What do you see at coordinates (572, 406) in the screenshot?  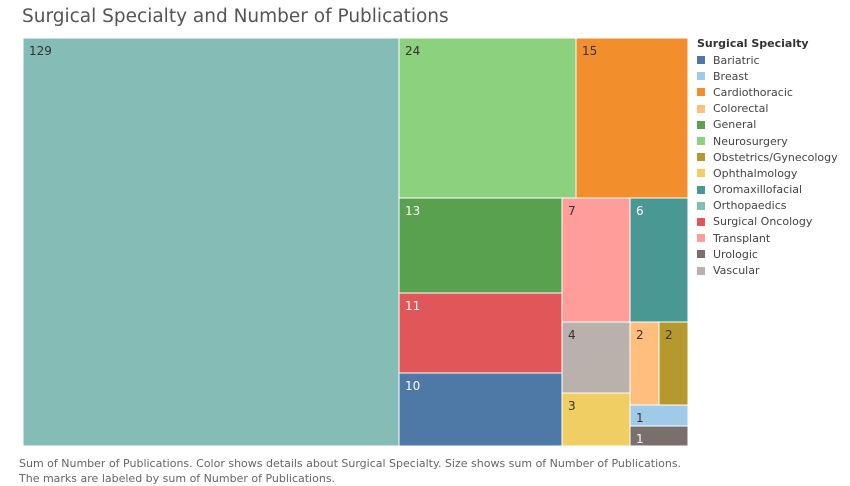 I see `treemap-label-ophthalmology: 3` at bounding box center [572, 406].